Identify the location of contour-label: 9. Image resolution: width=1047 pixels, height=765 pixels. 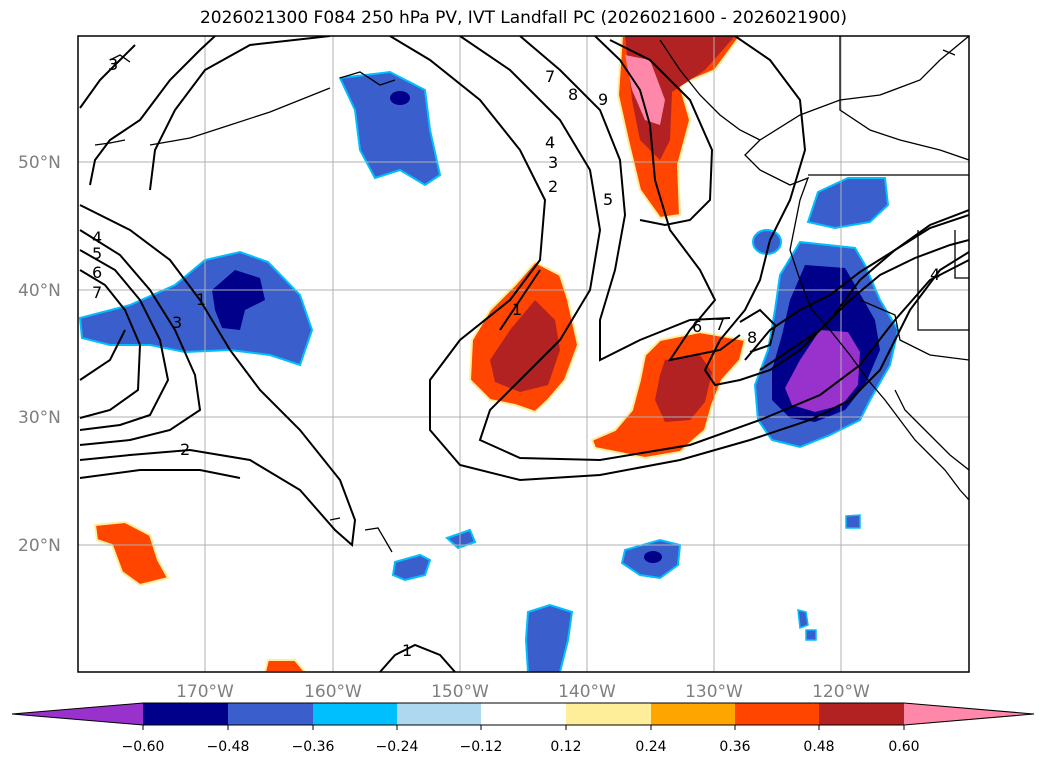
(603, 99).